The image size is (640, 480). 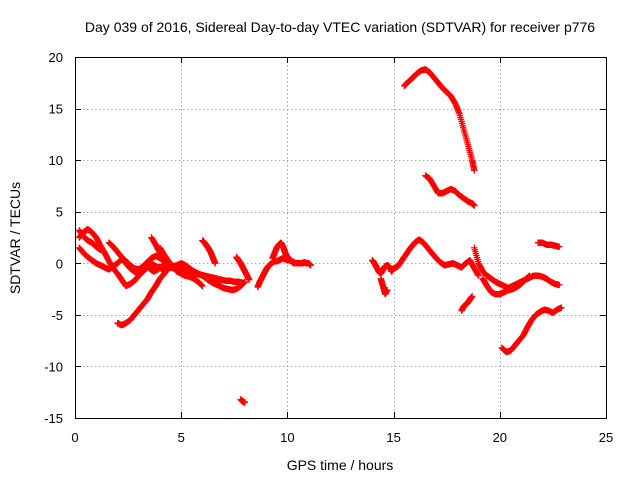 What do you see at coordinates (143, 297) in the screenshot?
I see `series-t5` at bounding box center [143, 297].